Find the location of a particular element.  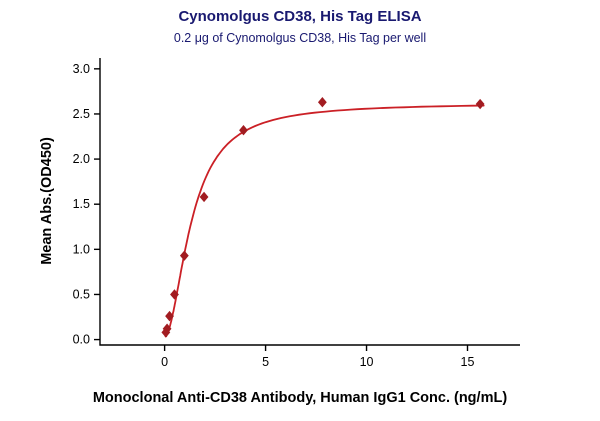

y-tick-label: 2.0 is located at coordinates (81, 159).